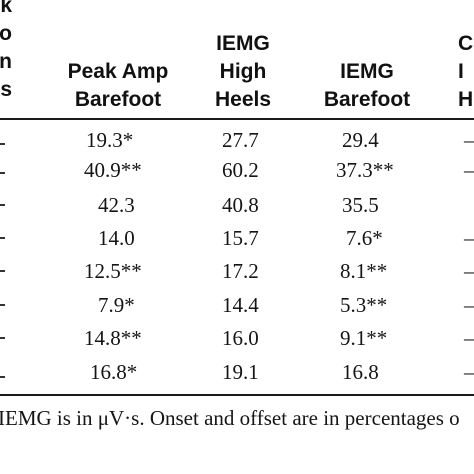 This screenshot has width=474, height=474. What do you see at coordinates (6, 33) in the screenshot?
I see `header-cut-line: o` at bounding box center [6, 33].